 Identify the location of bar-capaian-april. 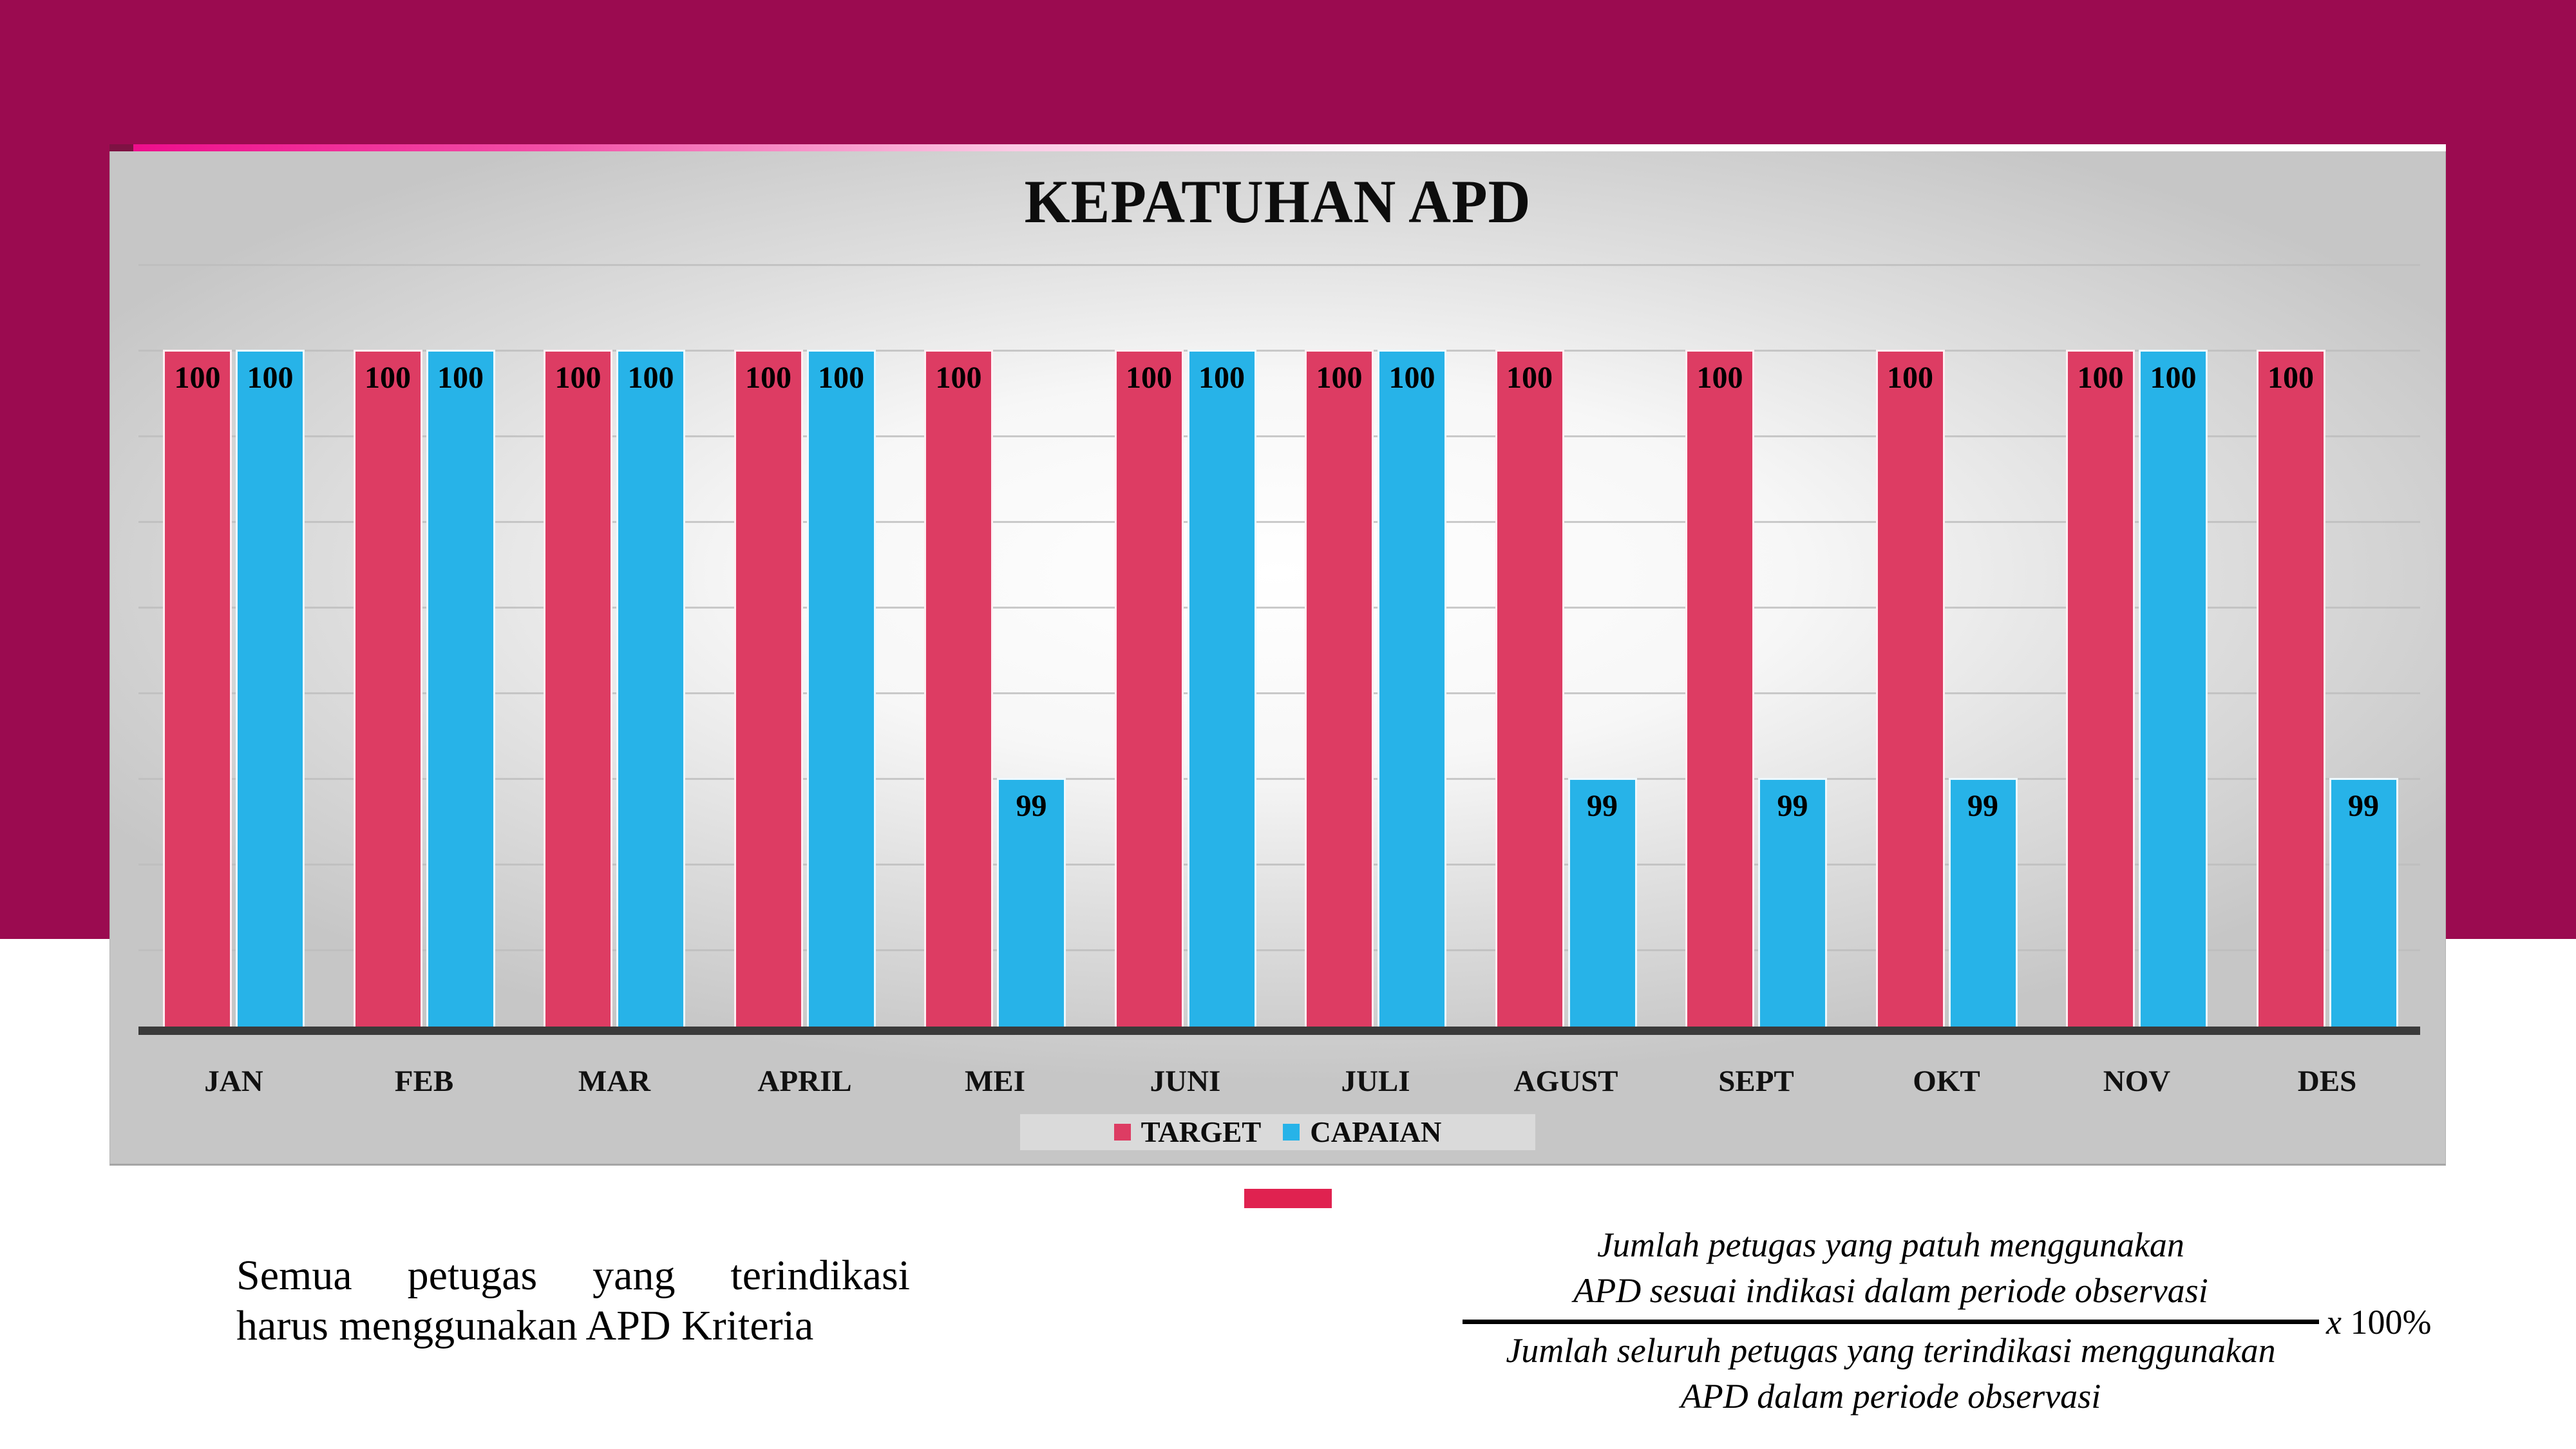
(841, 689).